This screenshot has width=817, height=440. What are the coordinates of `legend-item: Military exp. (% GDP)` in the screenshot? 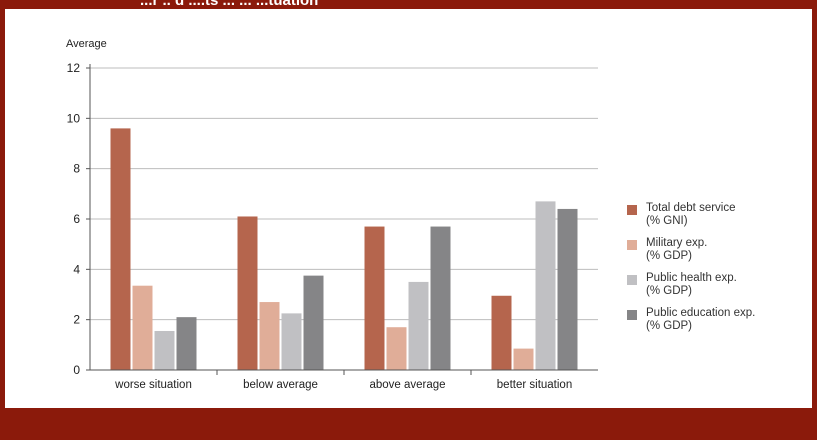 It's located at (717, 250).